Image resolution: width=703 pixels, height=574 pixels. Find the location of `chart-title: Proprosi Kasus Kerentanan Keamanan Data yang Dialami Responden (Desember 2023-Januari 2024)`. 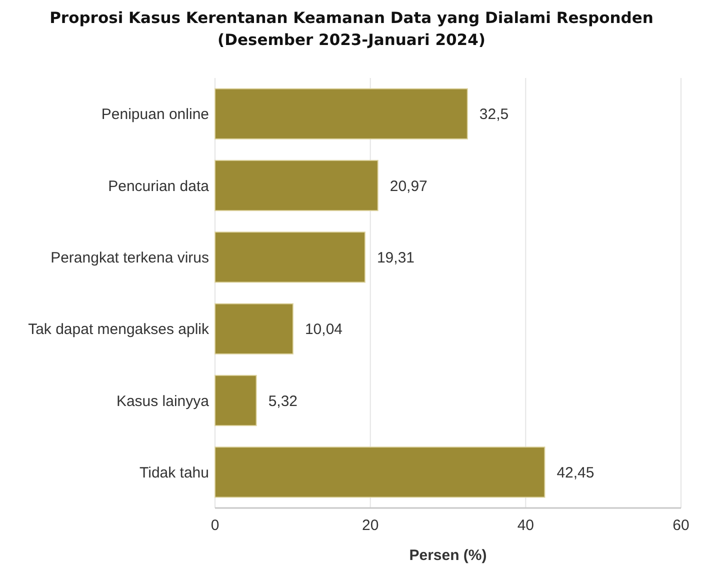

chart-title: Proprosi Kasus Kerentanan Keamanan Data yang Dialami Responden (Desember 2023-Januari 2024) is located at coordinates (352, 29).